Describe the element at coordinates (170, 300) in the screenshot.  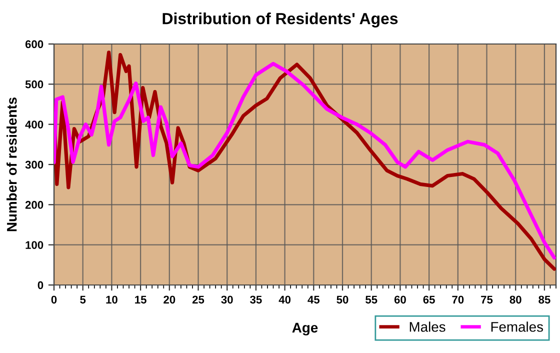
I see `x-tick-label: 20` at that location.